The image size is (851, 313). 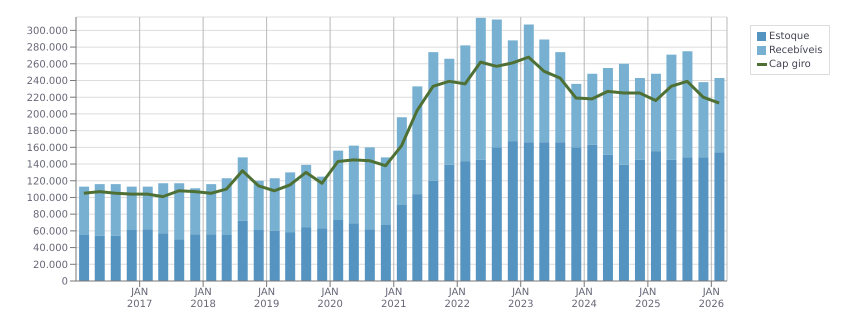 I want to click on x-tick-label: JAN 2022, so click(x=457, y=298).